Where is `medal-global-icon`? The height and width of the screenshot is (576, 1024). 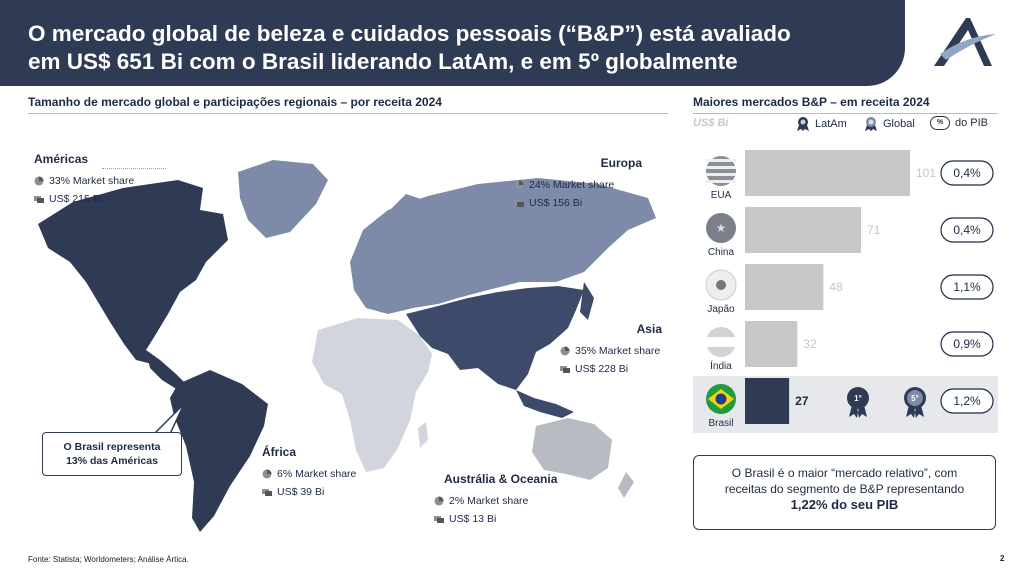
medal-global-icon is located at coordinates (871, 124).